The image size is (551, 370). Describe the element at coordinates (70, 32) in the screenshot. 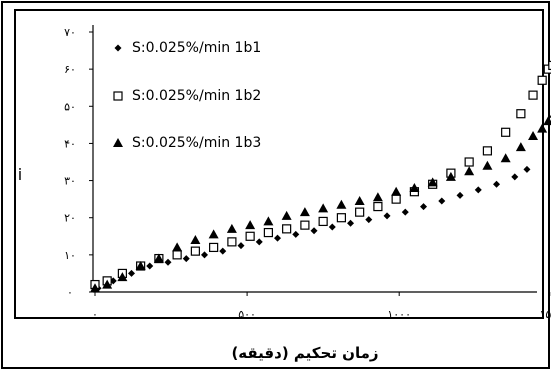

I see `y-tick-label: ۷۰` at that location.